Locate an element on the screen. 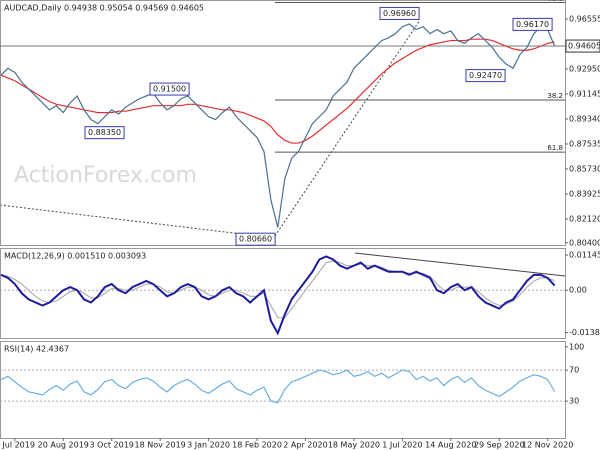 This screenshot has height=450, width=600. macd-trend-line is located at coordinates (460, 264).